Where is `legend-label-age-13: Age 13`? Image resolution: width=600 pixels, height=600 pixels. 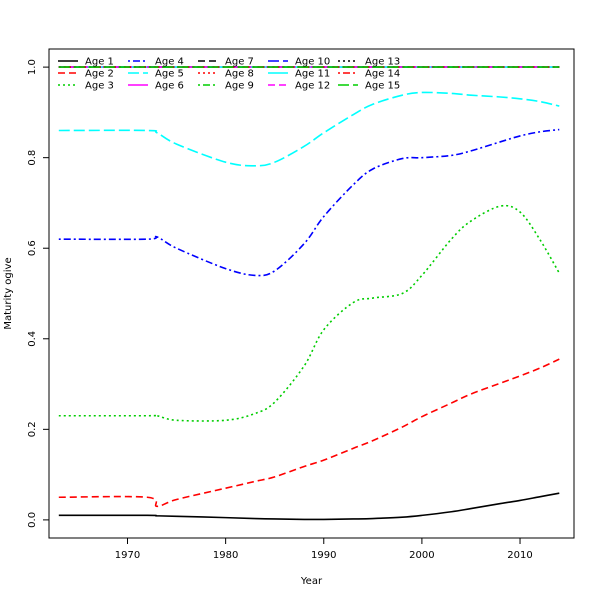
legend-label-age-13: Age 13 is located at coordinates (382, 62).